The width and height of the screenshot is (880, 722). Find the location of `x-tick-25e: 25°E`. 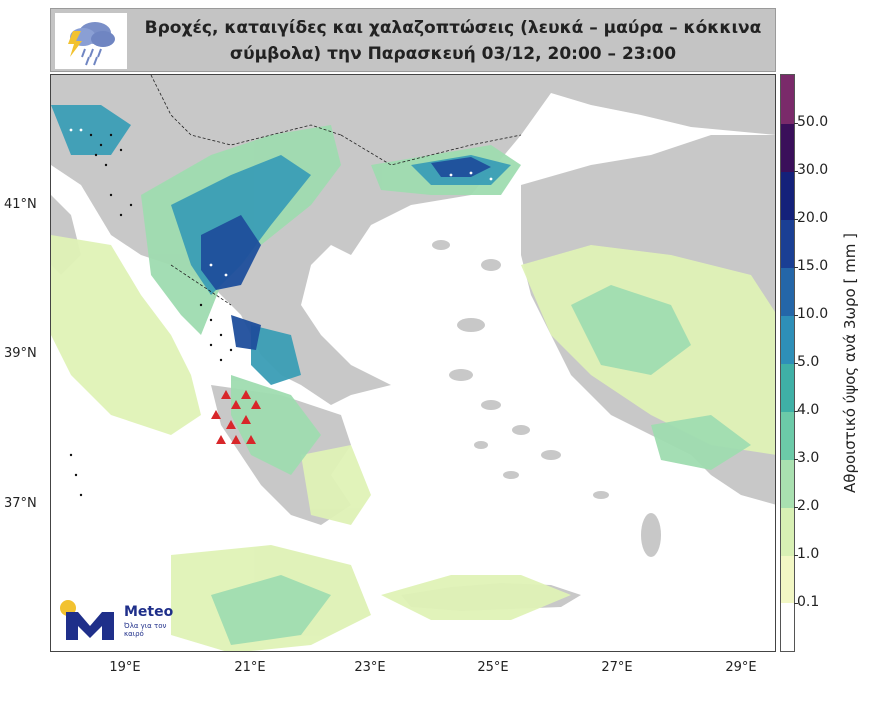

x-tick-25e: 25°E is located at coordinates (493, 667).